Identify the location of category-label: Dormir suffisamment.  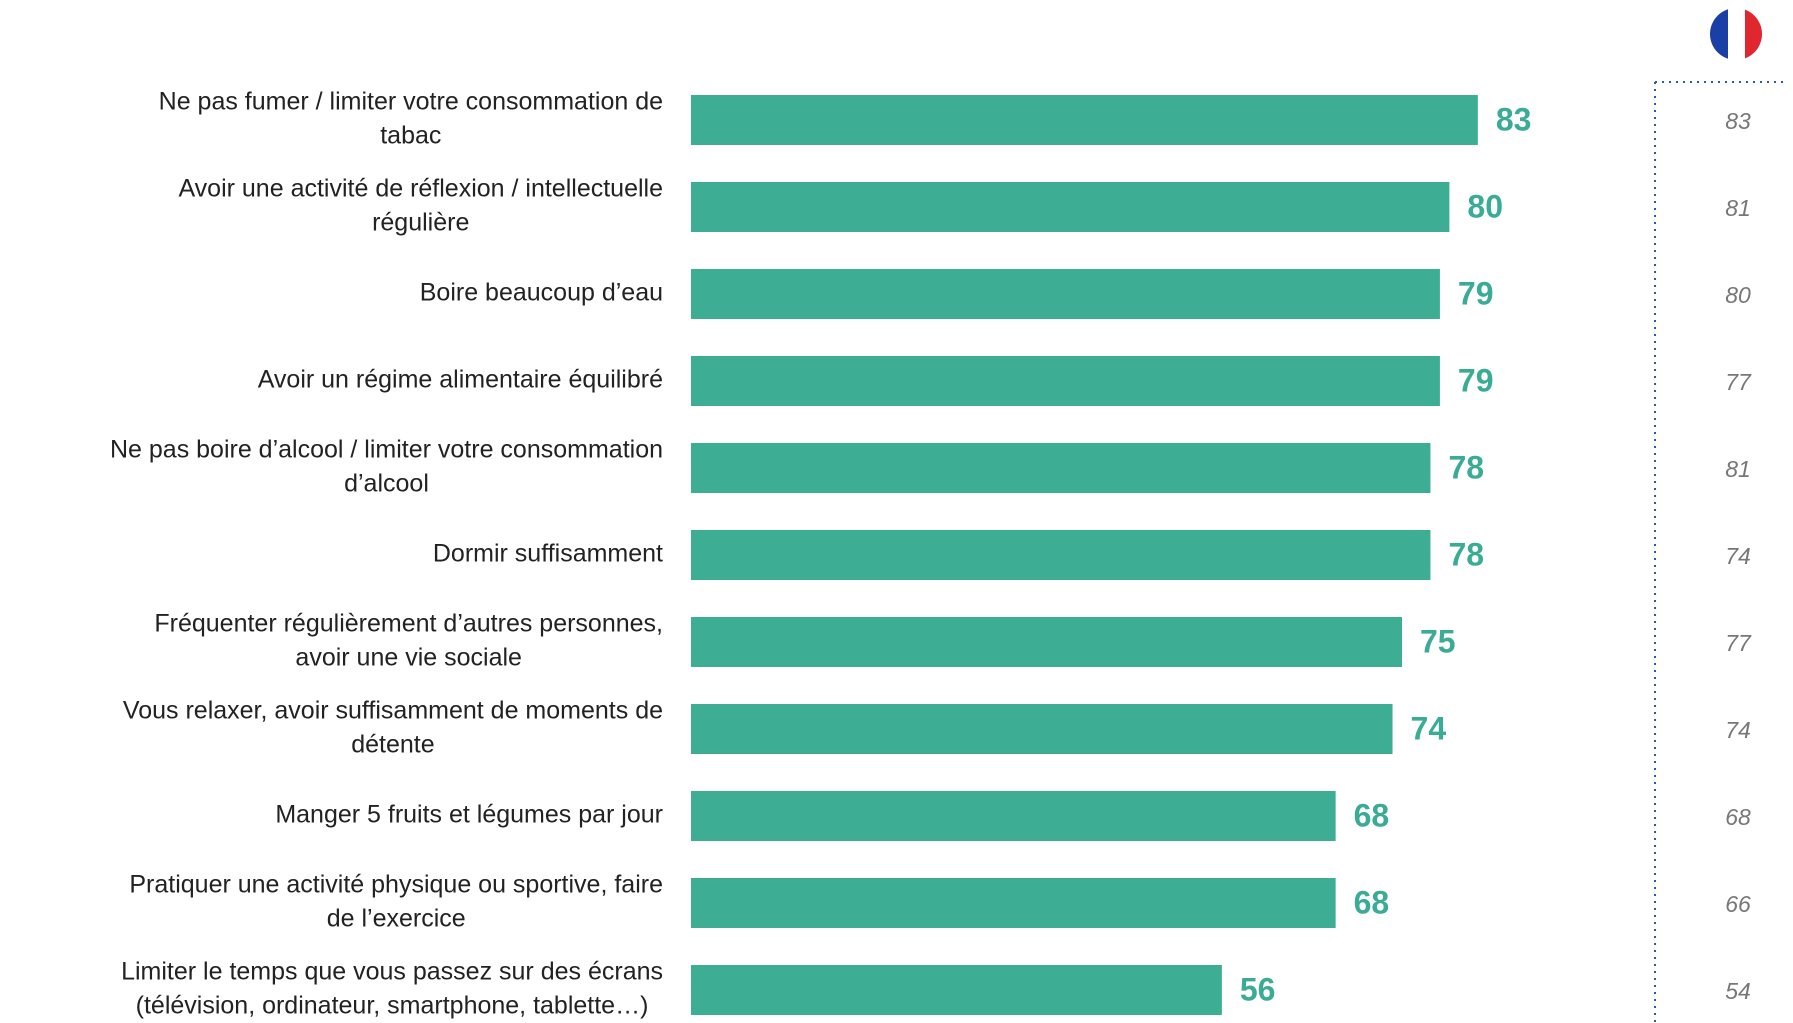
(548, 554).